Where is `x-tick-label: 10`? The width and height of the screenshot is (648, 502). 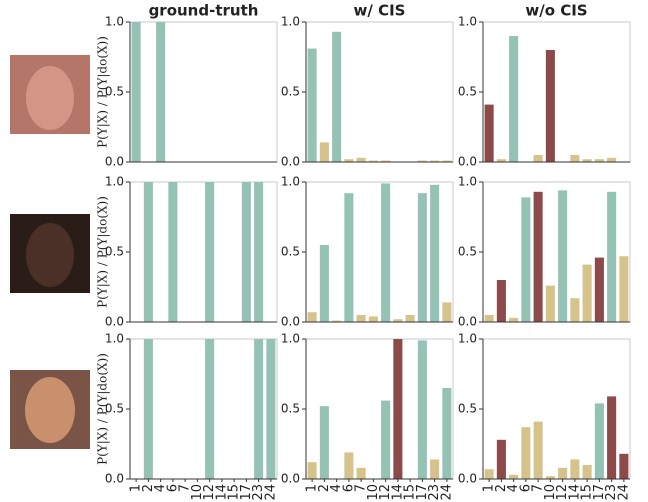
x-tick-label: 10 is located at coordinates (197, 492).